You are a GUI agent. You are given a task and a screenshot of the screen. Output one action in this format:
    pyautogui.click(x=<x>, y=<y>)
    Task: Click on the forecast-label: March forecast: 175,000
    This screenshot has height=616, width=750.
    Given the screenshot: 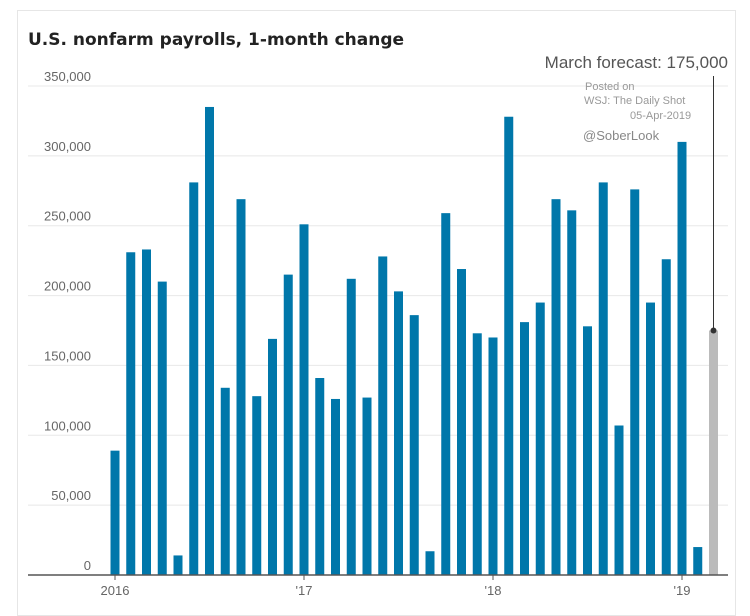 What is the action you would take?
    pyautogui.click(x=636, y=62)
    